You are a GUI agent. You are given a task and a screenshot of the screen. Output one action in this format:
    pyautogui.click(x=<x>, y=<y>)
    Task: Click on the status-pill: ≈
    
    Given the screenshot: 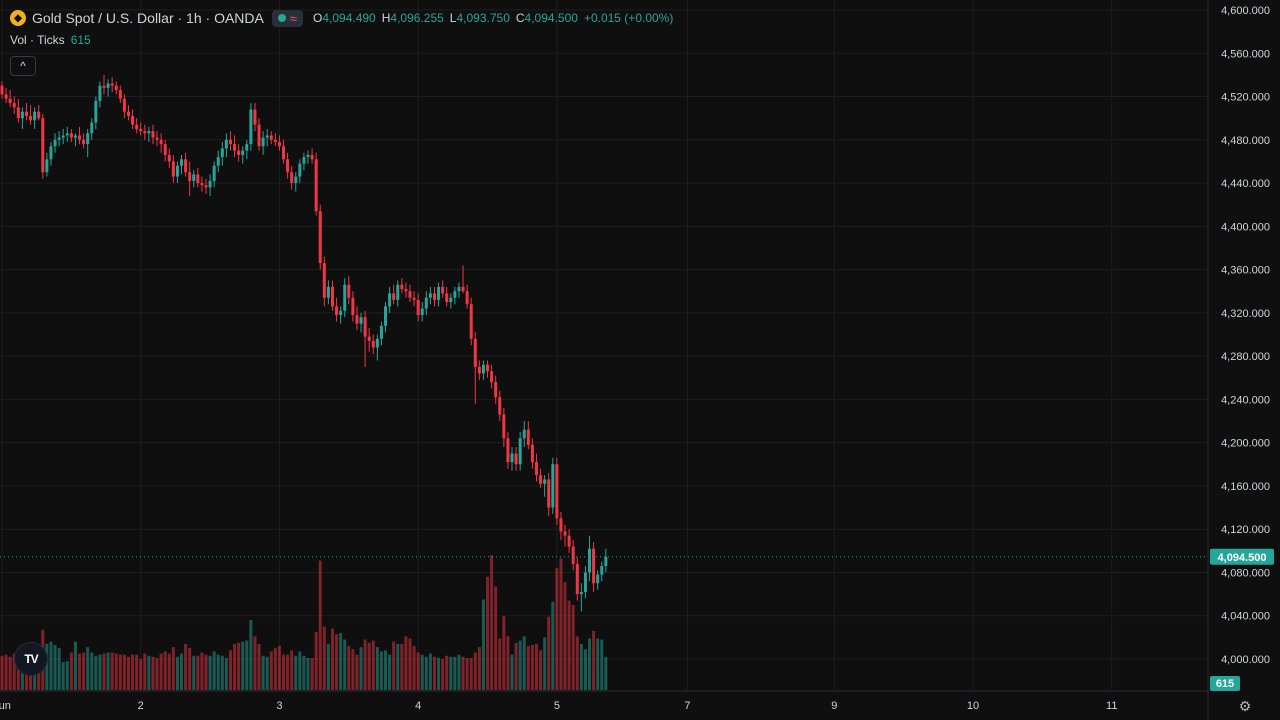 What is the action you would take?
    pyautogui.click(x=287, y=18)
    